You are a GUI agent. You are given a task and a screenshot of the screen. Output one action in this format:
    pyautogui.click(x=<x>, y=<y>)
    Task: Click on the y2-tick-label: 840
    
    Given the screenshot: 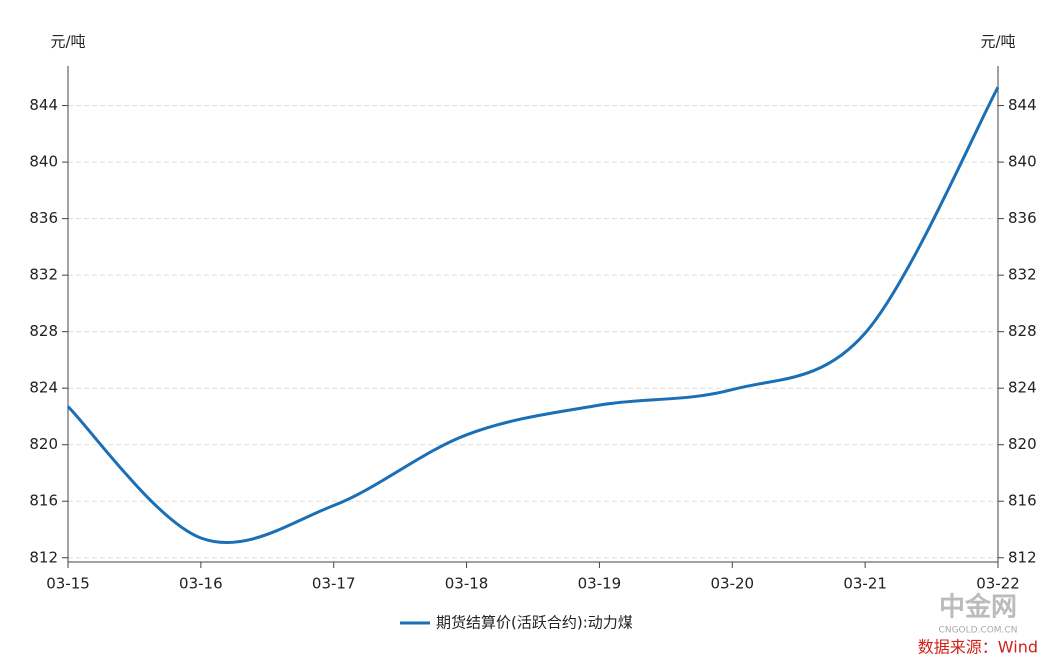 What is the action you would take?
    pyautogui.click(x=1022, y=162)
    